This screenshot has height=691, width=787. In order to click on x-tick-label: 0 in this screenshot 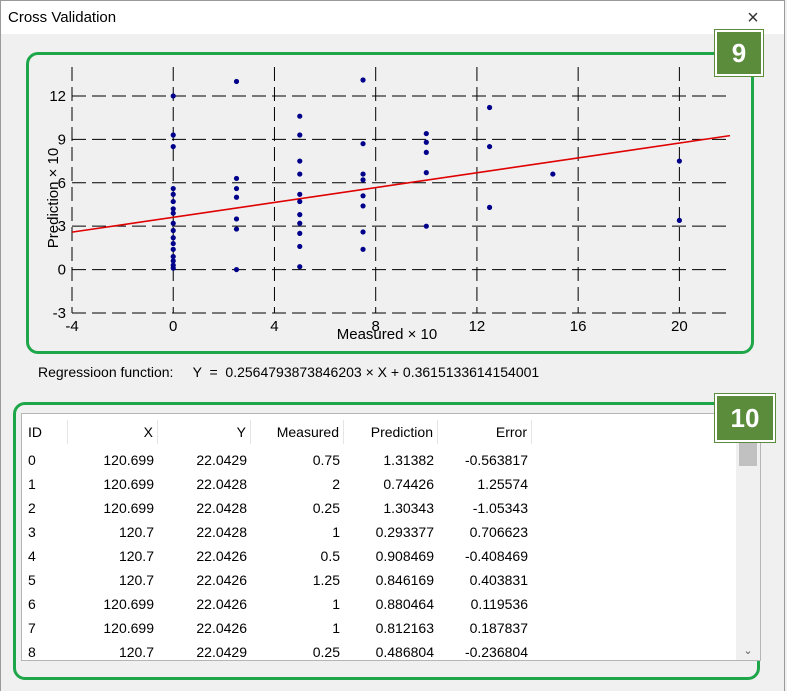, I will do `click(173, 326)`.